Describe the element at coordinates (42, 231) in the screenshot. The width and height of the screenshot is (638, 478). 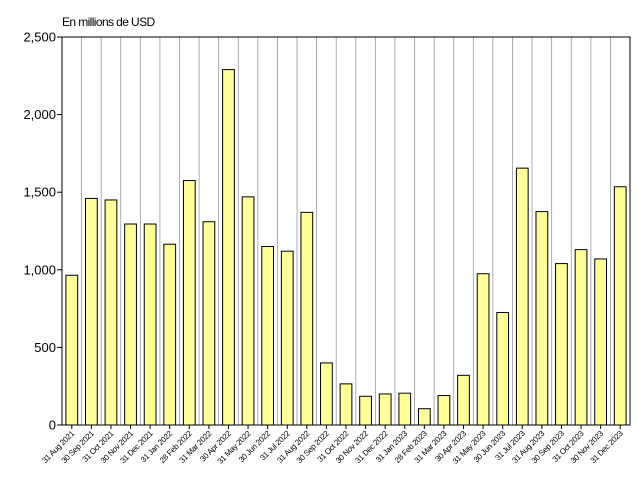
I see `y-axis: 0 500 1,000 1,500 2,000 2,500` at that location.